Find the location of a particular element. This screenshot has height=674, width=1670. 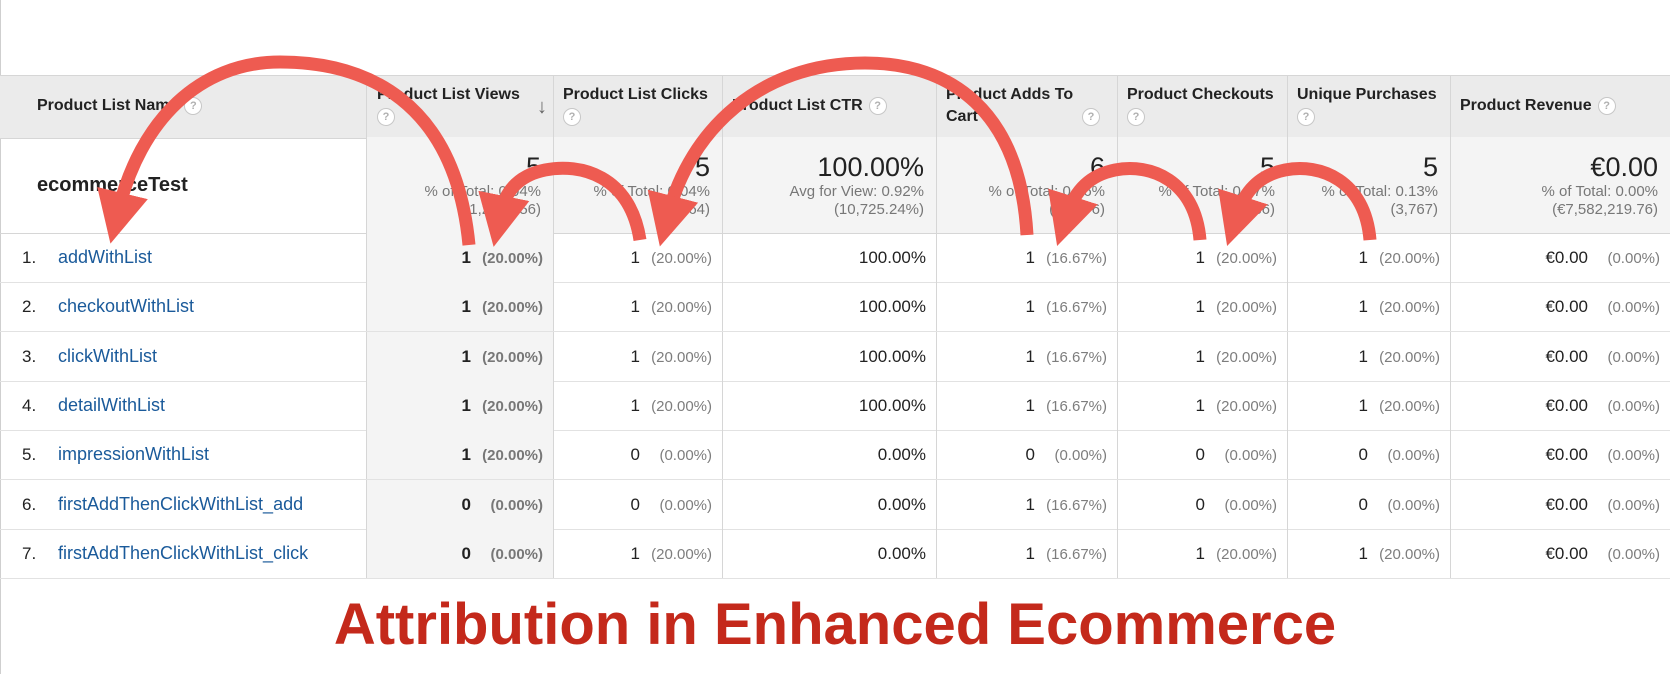

sort-descending-icon: ↓ is located at coordinates (542, 107).